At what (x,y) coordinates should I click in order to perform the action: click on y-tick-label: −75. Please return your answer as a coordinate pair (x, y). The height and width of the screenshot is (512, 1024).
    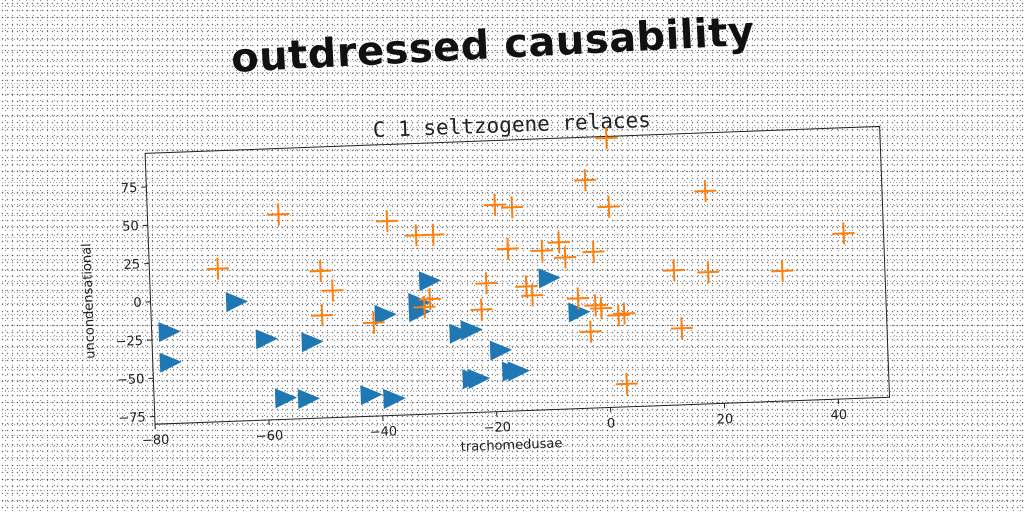
    Looking at the image, I should click on (132, 418).